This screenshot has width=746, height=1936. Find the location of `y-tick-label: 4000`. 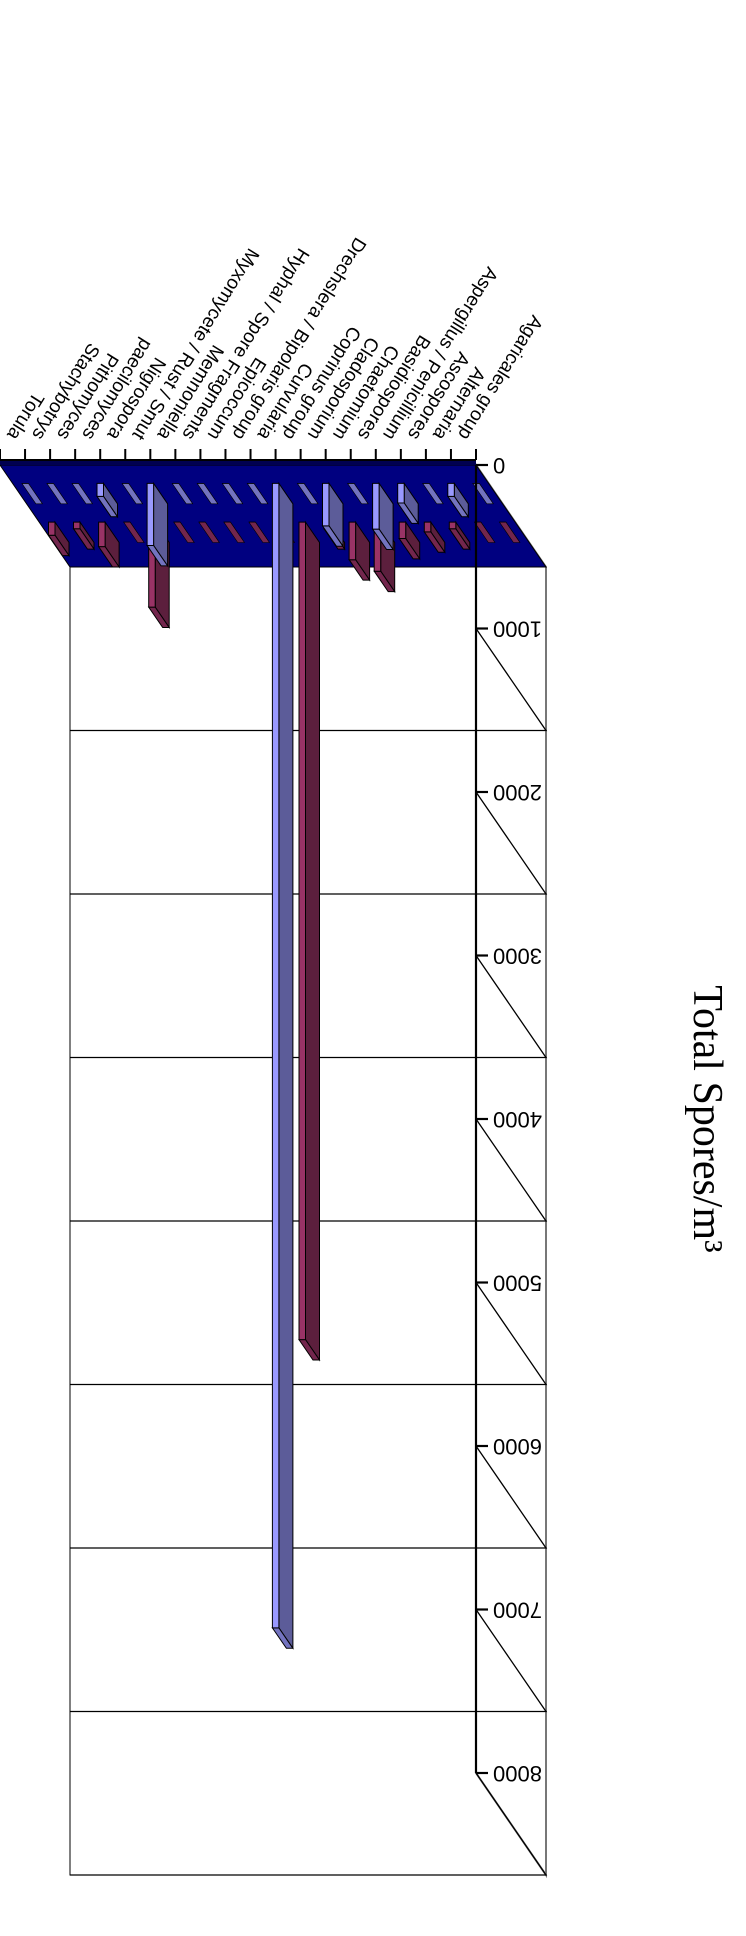

y-tick-label: 4000 is located at coordinates (517, 1119).